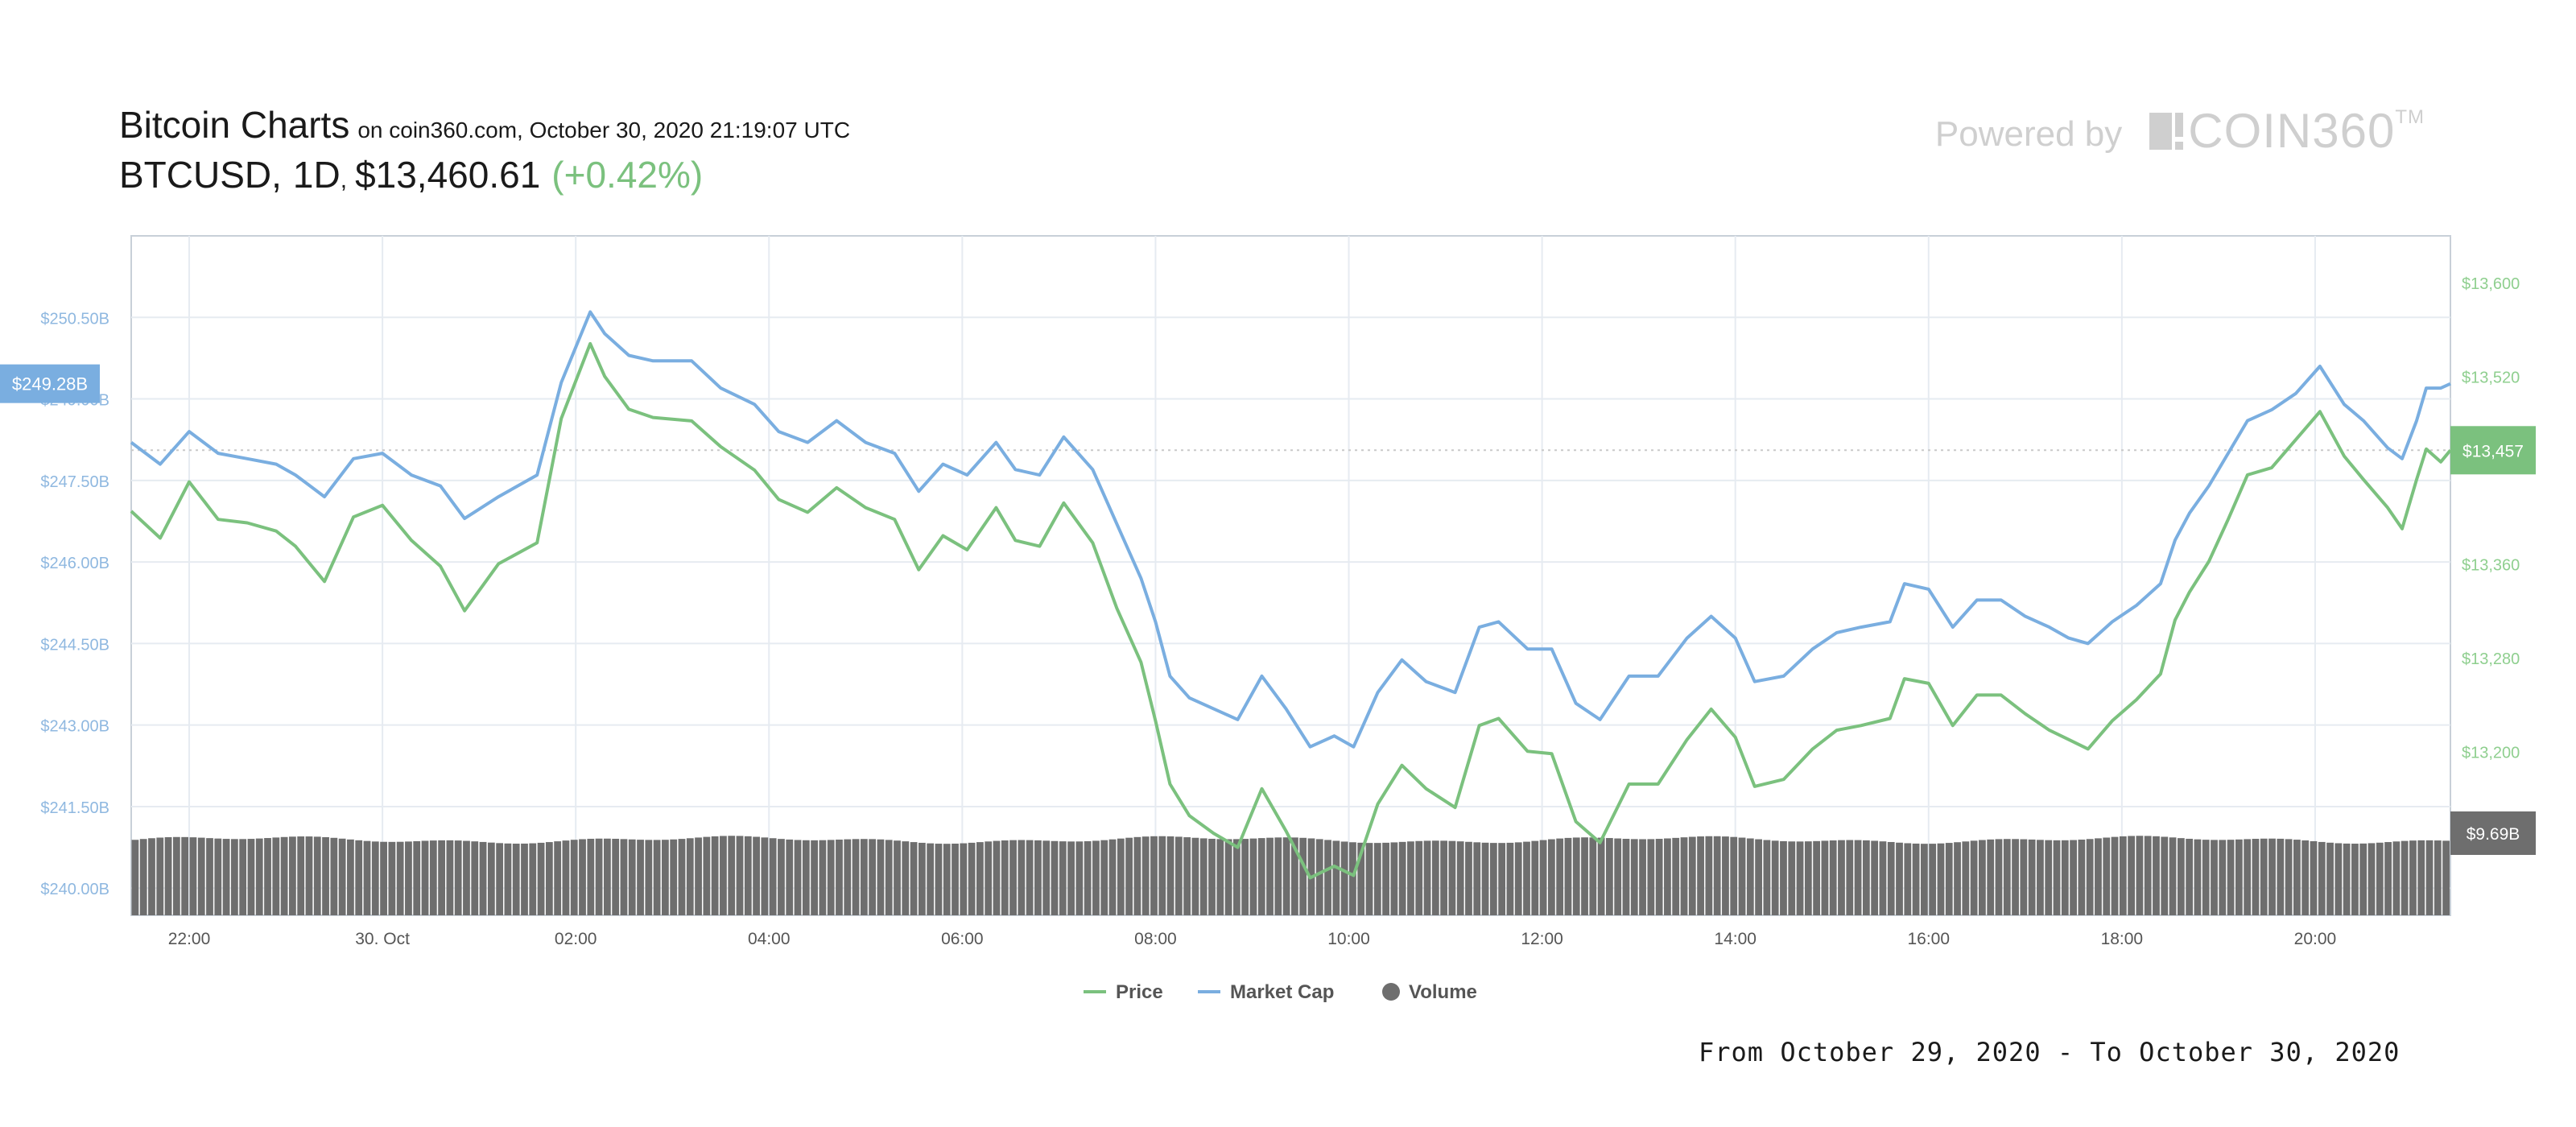 Image resolution: width=2576 pixels, height=1127 pixels. Describe the element at coordinates (1542, 939) in the screenshot. I see `x-axis-tick: 12:00` at that location.